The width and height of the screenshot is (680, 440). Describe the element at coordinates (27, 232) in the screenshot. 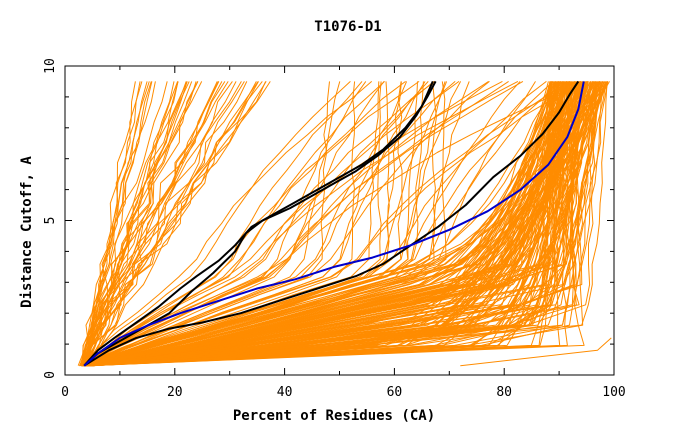

I see `y-axis-label: Distance Cutoff, A` at that location.